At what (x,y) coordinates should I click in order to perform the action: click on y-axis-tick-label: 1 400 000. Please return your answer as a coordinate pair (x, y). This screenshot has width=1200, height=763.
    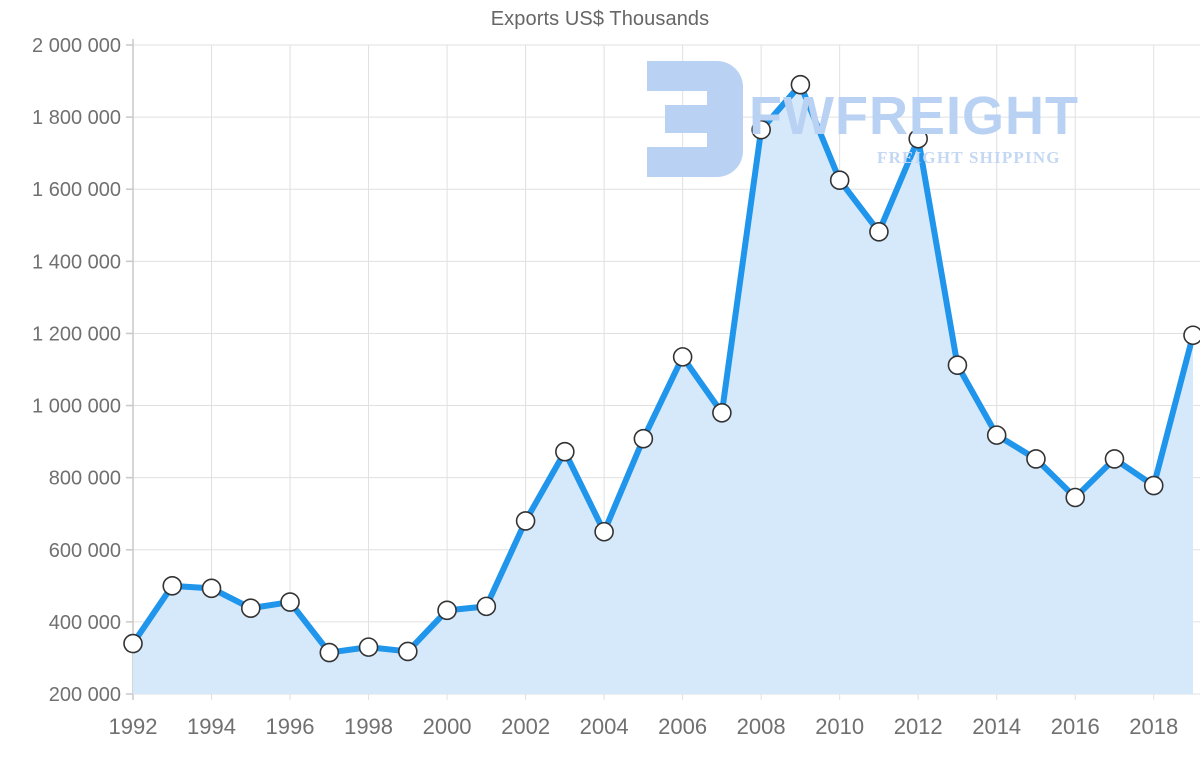
    Looking at the image, I should click on (76, 262).